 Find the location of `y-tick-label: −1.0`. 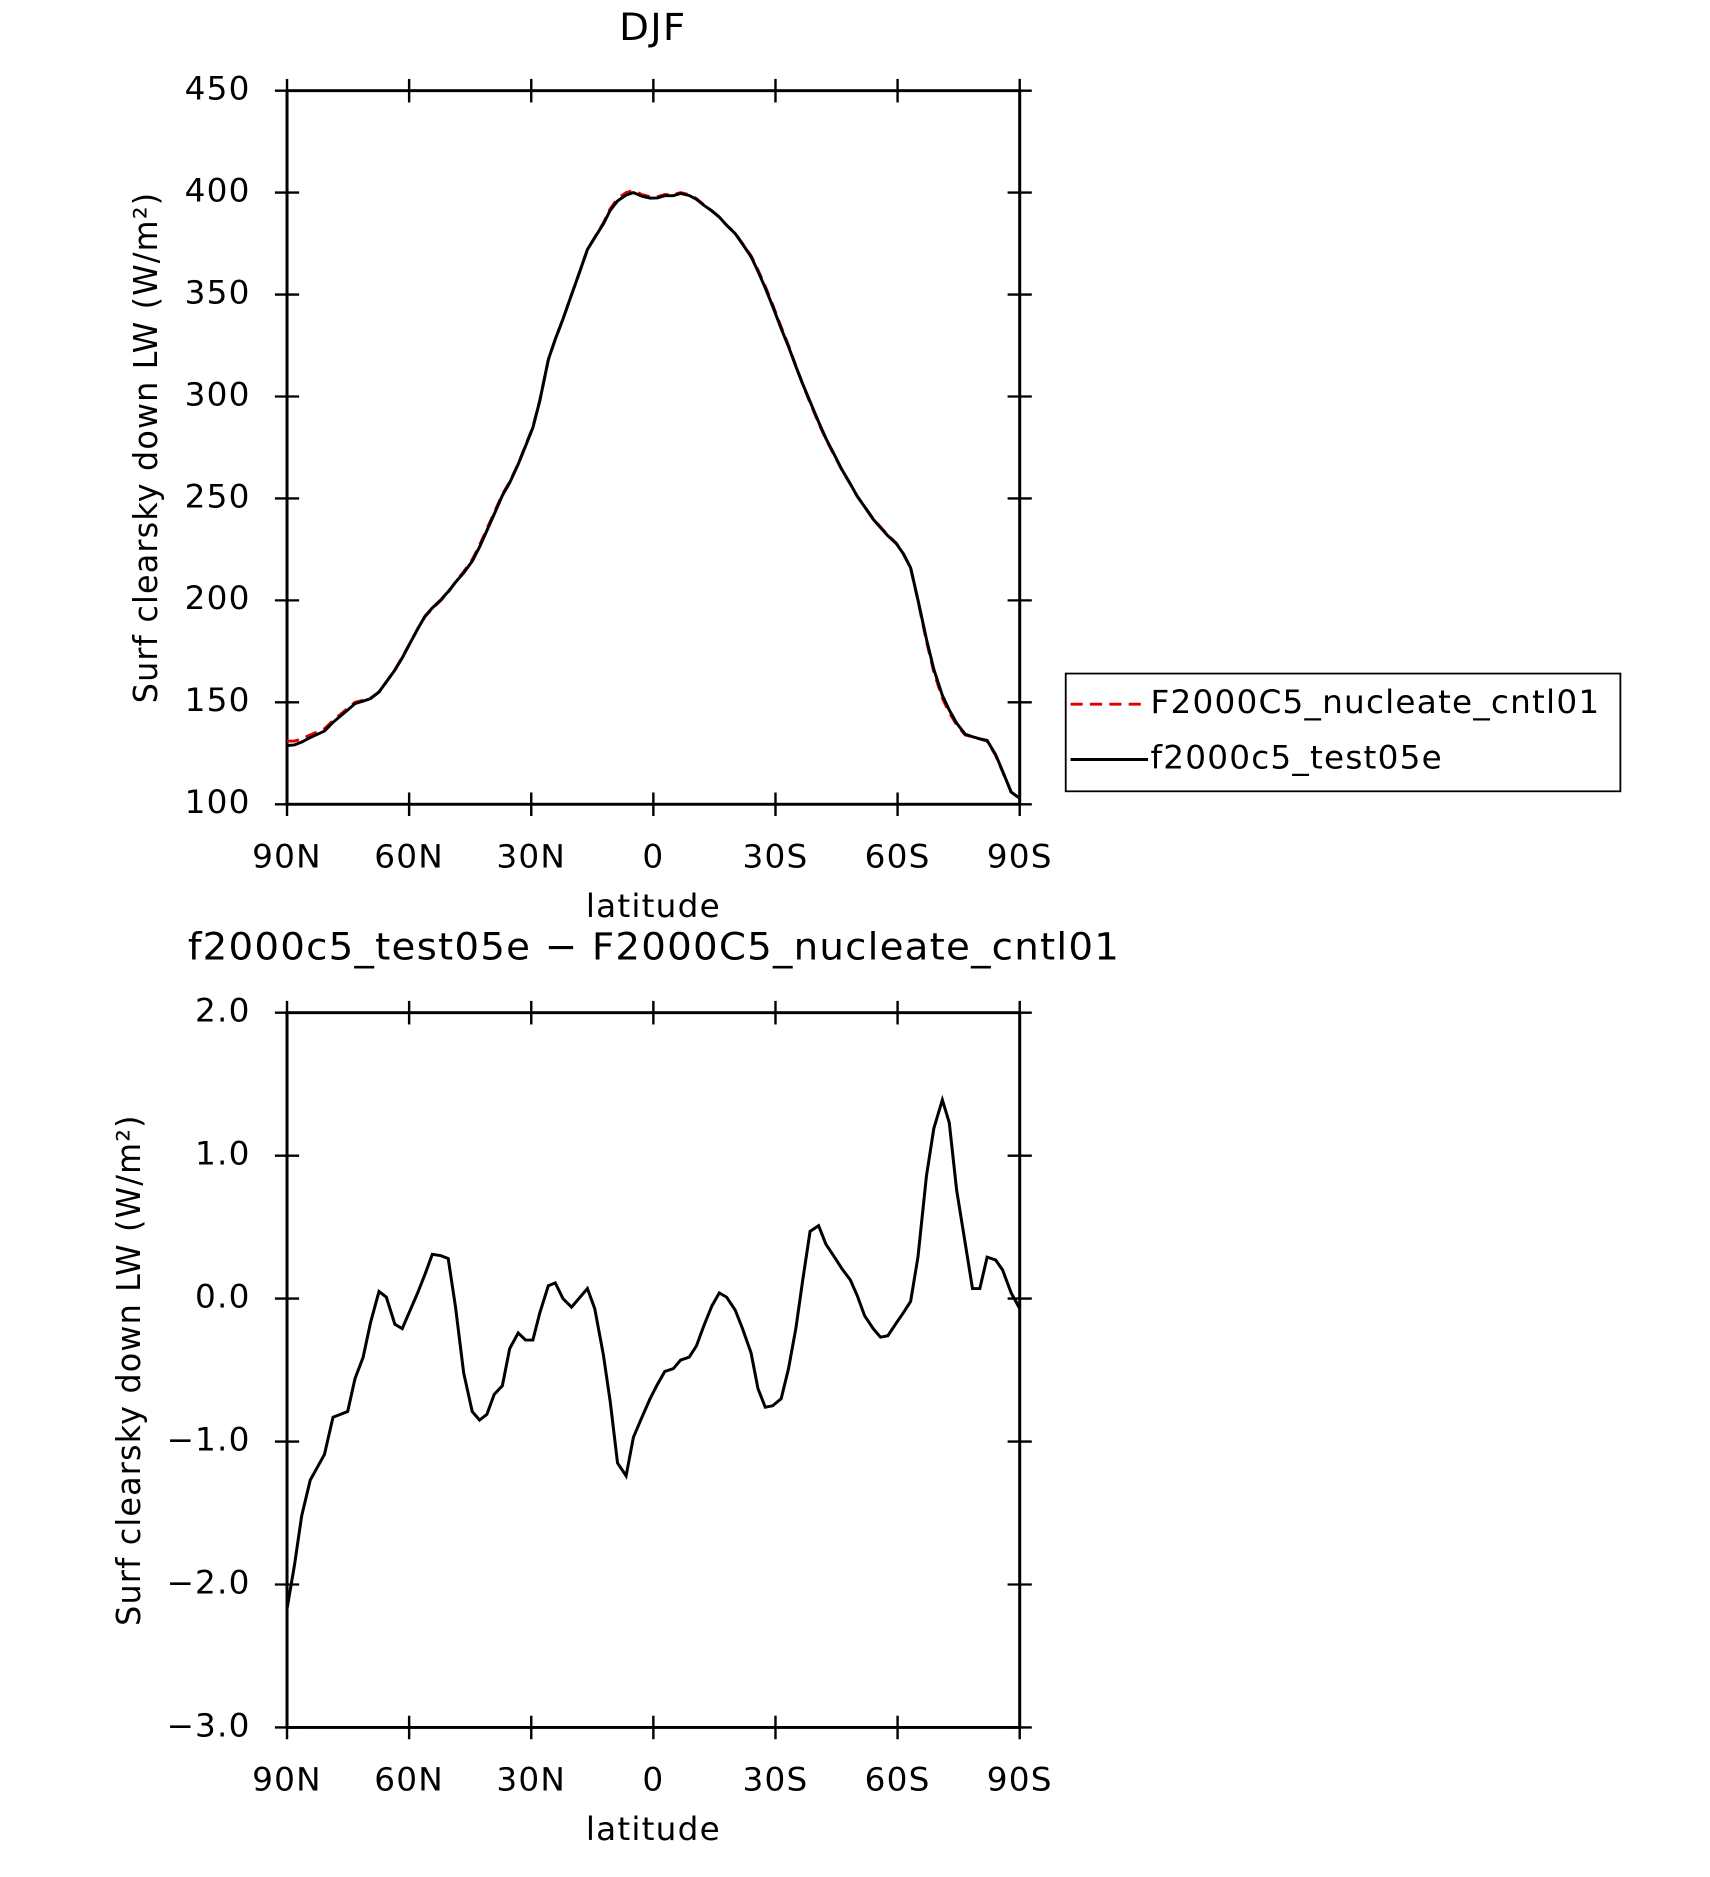

y-tick-label: −1.0 is located at coordinates (208, 1439).